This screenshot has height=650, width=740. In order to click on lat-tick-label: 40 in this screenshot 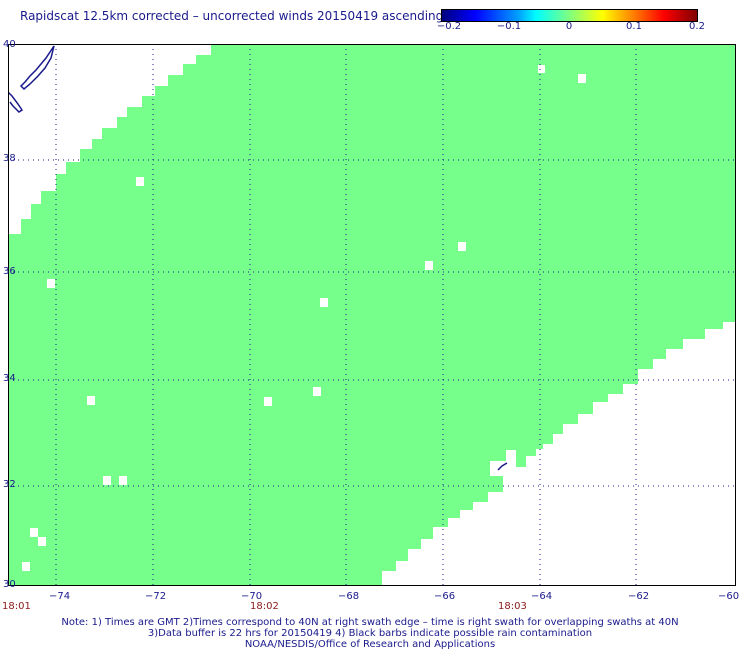, I will do `click(9, 44)`.